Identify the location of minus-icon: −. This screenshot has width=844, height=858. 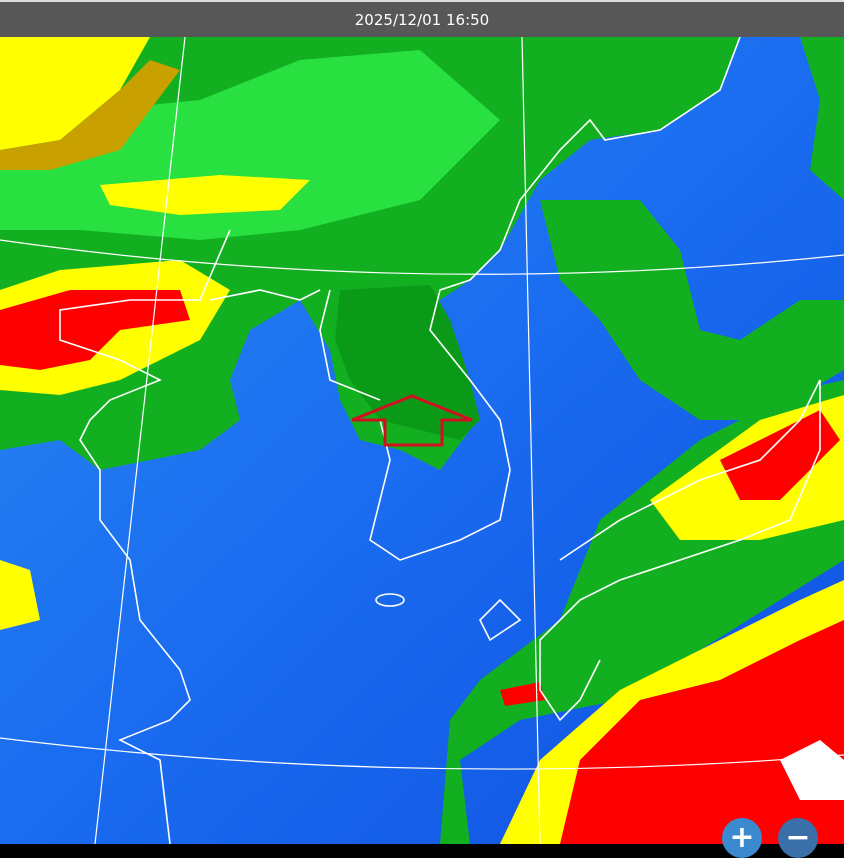
(798, 837).